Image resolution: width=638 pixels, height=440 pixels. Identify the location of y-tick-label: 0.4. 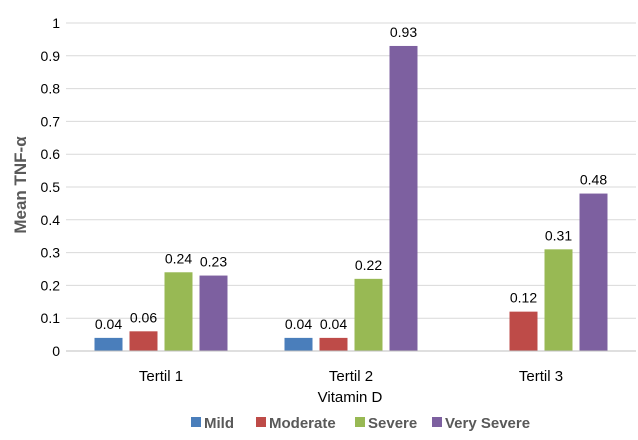
(51, 220).